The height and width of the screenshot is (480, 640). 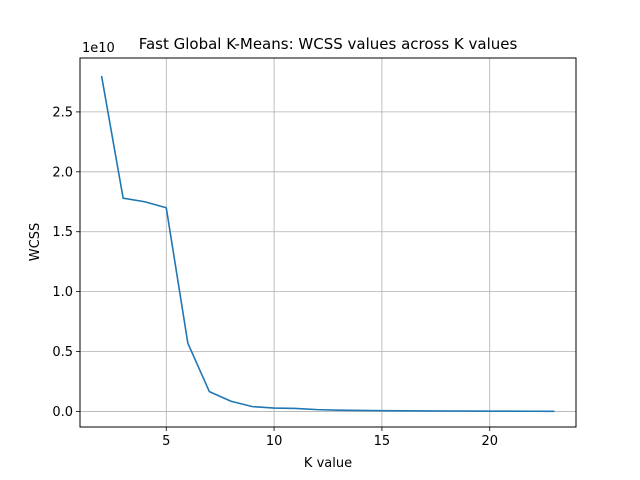 I want to click on y-tick-label: 1.0, so click(x=62, y=292).